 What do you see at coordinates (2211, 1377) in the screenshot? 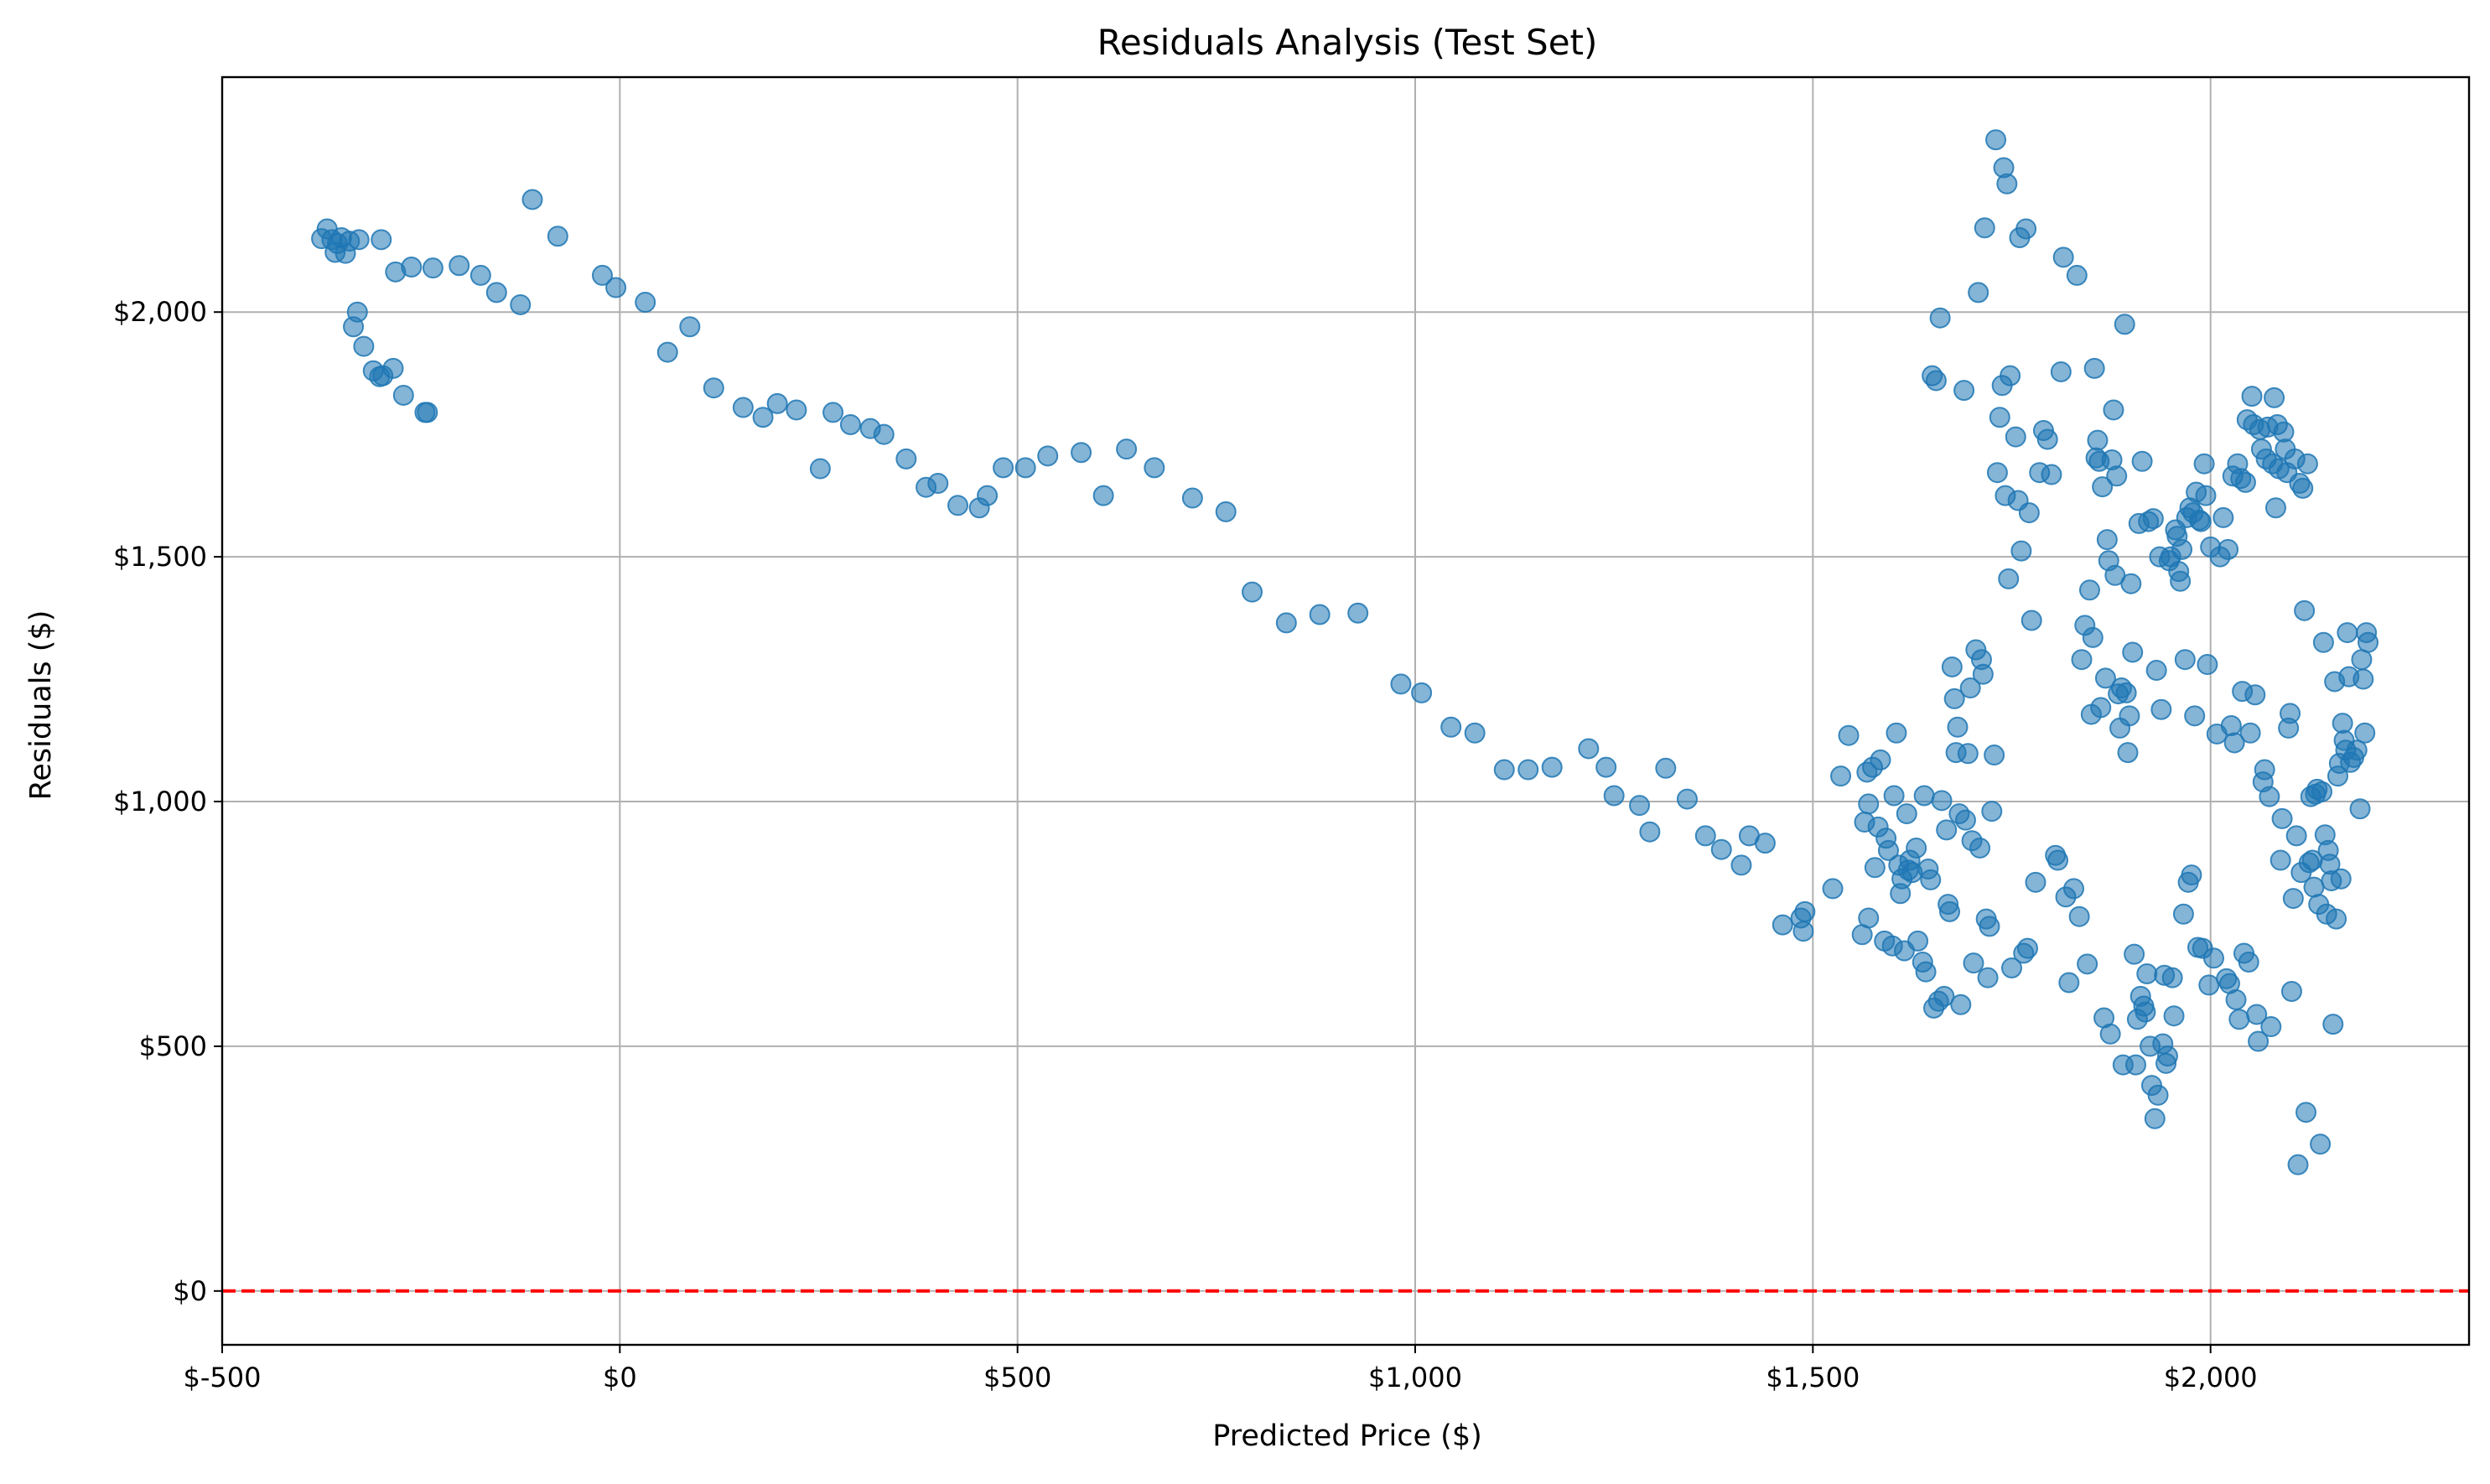
I see `x-tick-label: $2,000` at bounding box center [2211, 1377].